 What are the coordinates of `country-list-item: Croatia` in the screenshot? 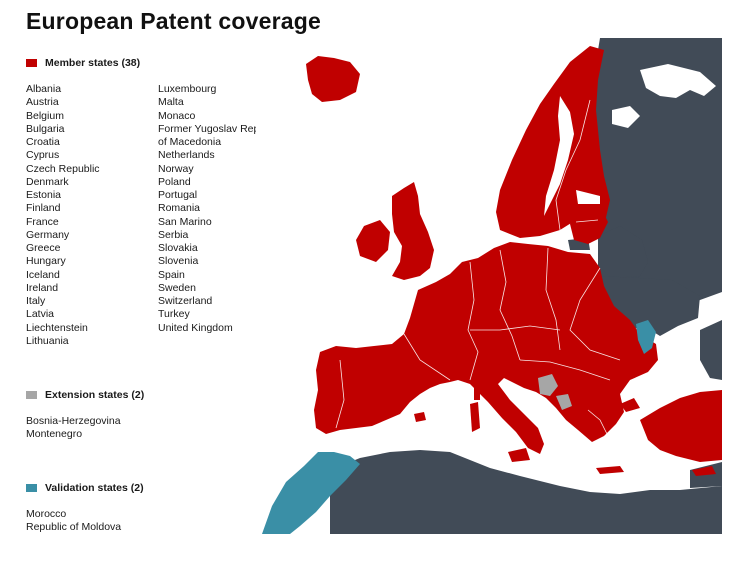 It's located at (43, 142).